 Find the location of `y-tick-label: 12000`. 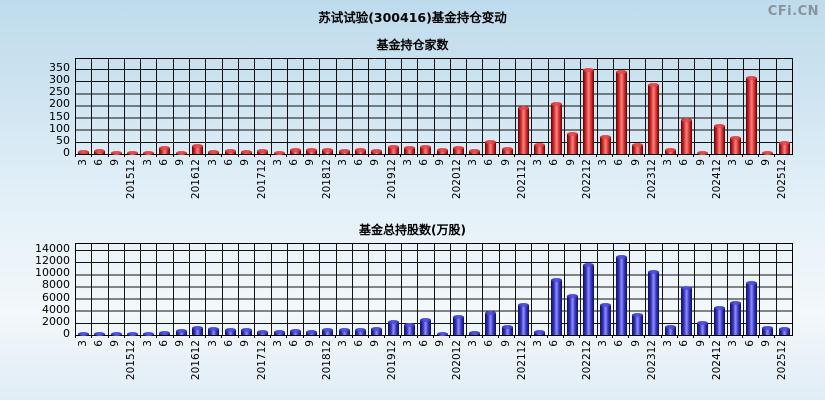

y-tick-label: 12000 is located at coordinates (52, 261).